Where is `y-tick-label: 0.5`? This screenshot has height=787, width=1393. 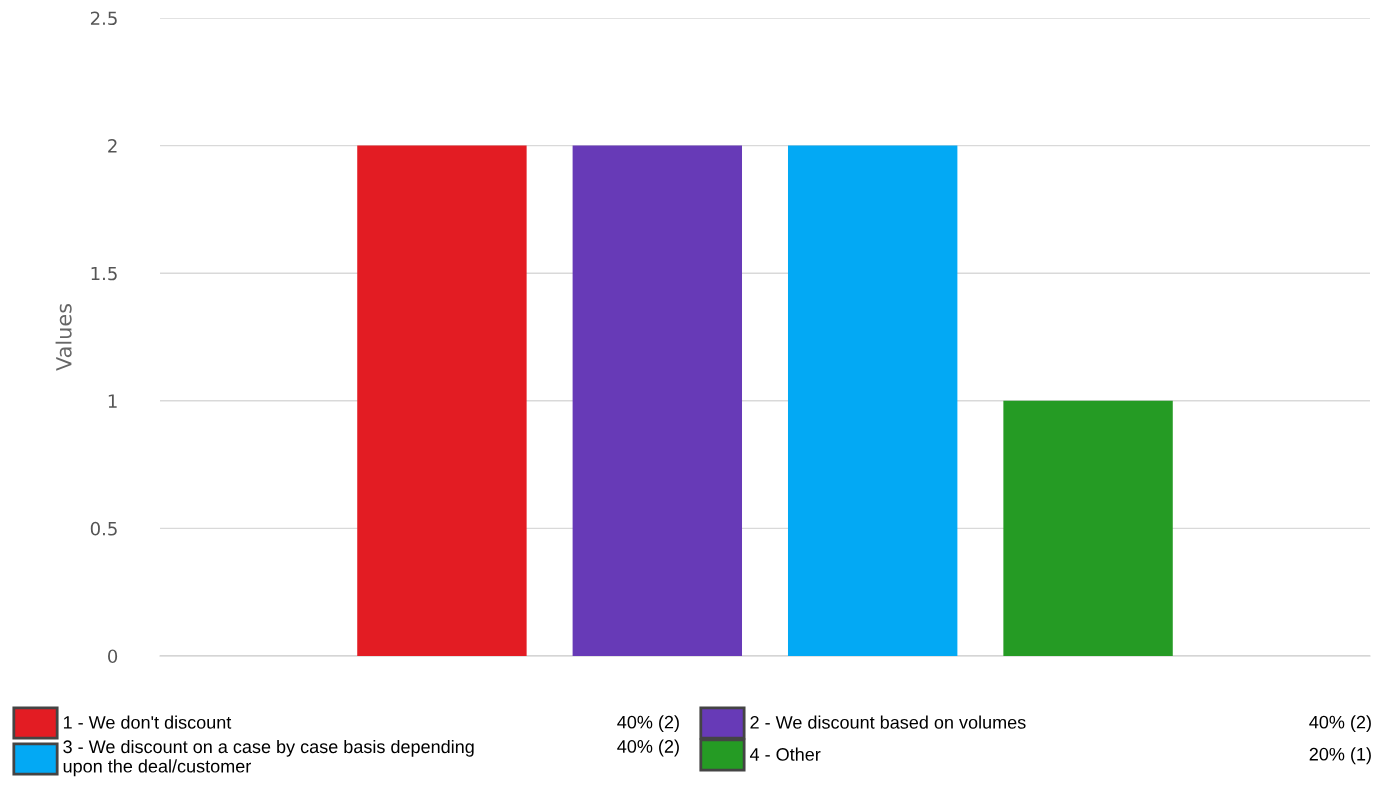 y-tick-label: 0.5 is located at coordinates (103, 528).